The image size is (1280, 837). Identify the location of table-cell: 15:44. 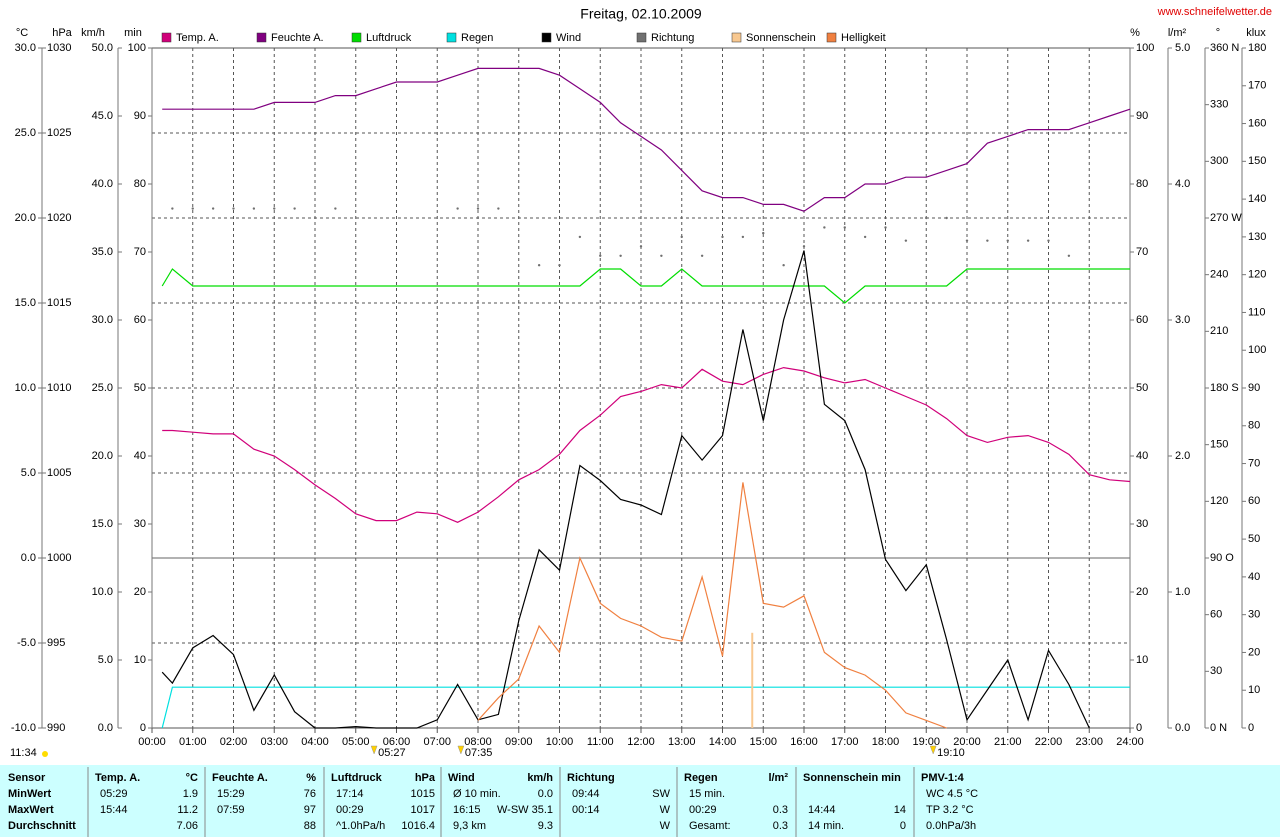
(114, 810).